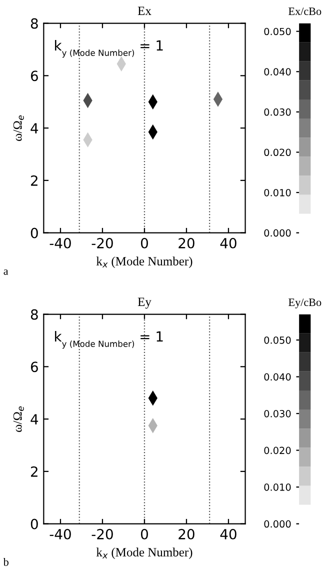 The width and height of the screenshot is (336, 582). Describe the element at coordinates (5, 562) in the screenshot. I see `text: b` at that location.